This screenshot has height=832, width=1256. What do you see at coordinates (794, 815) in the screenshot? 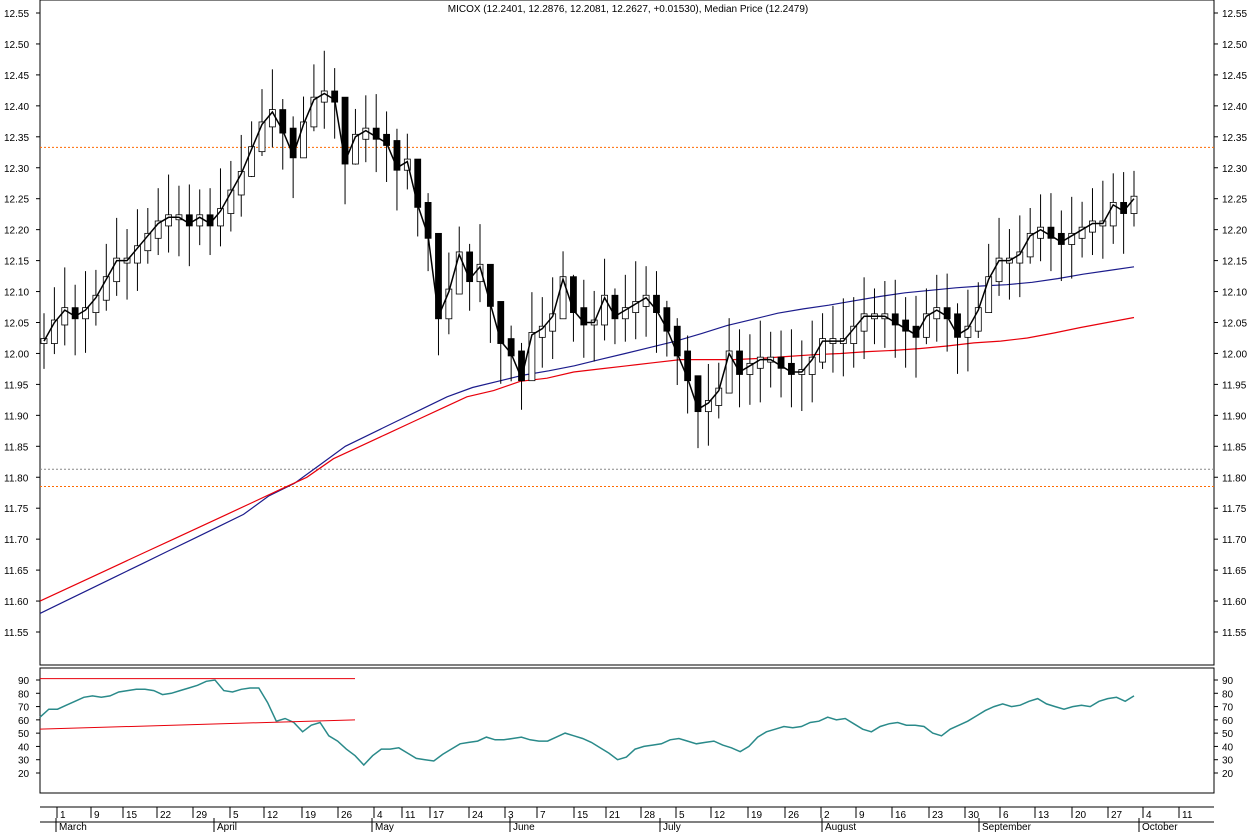
I see `x-day-label: 26` at bounding box center [794, 815].